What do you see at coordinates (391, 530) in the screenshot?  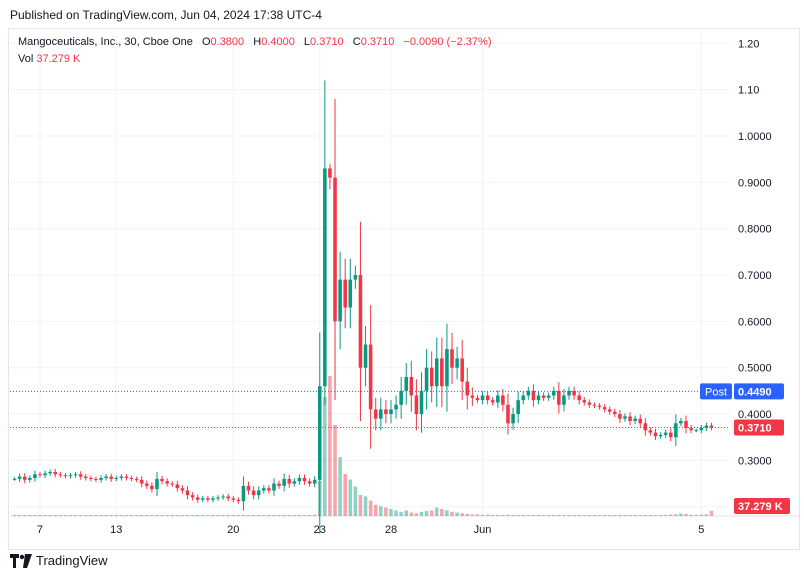 I see `x-tick-label: 28` at bounding box center [391, 530].